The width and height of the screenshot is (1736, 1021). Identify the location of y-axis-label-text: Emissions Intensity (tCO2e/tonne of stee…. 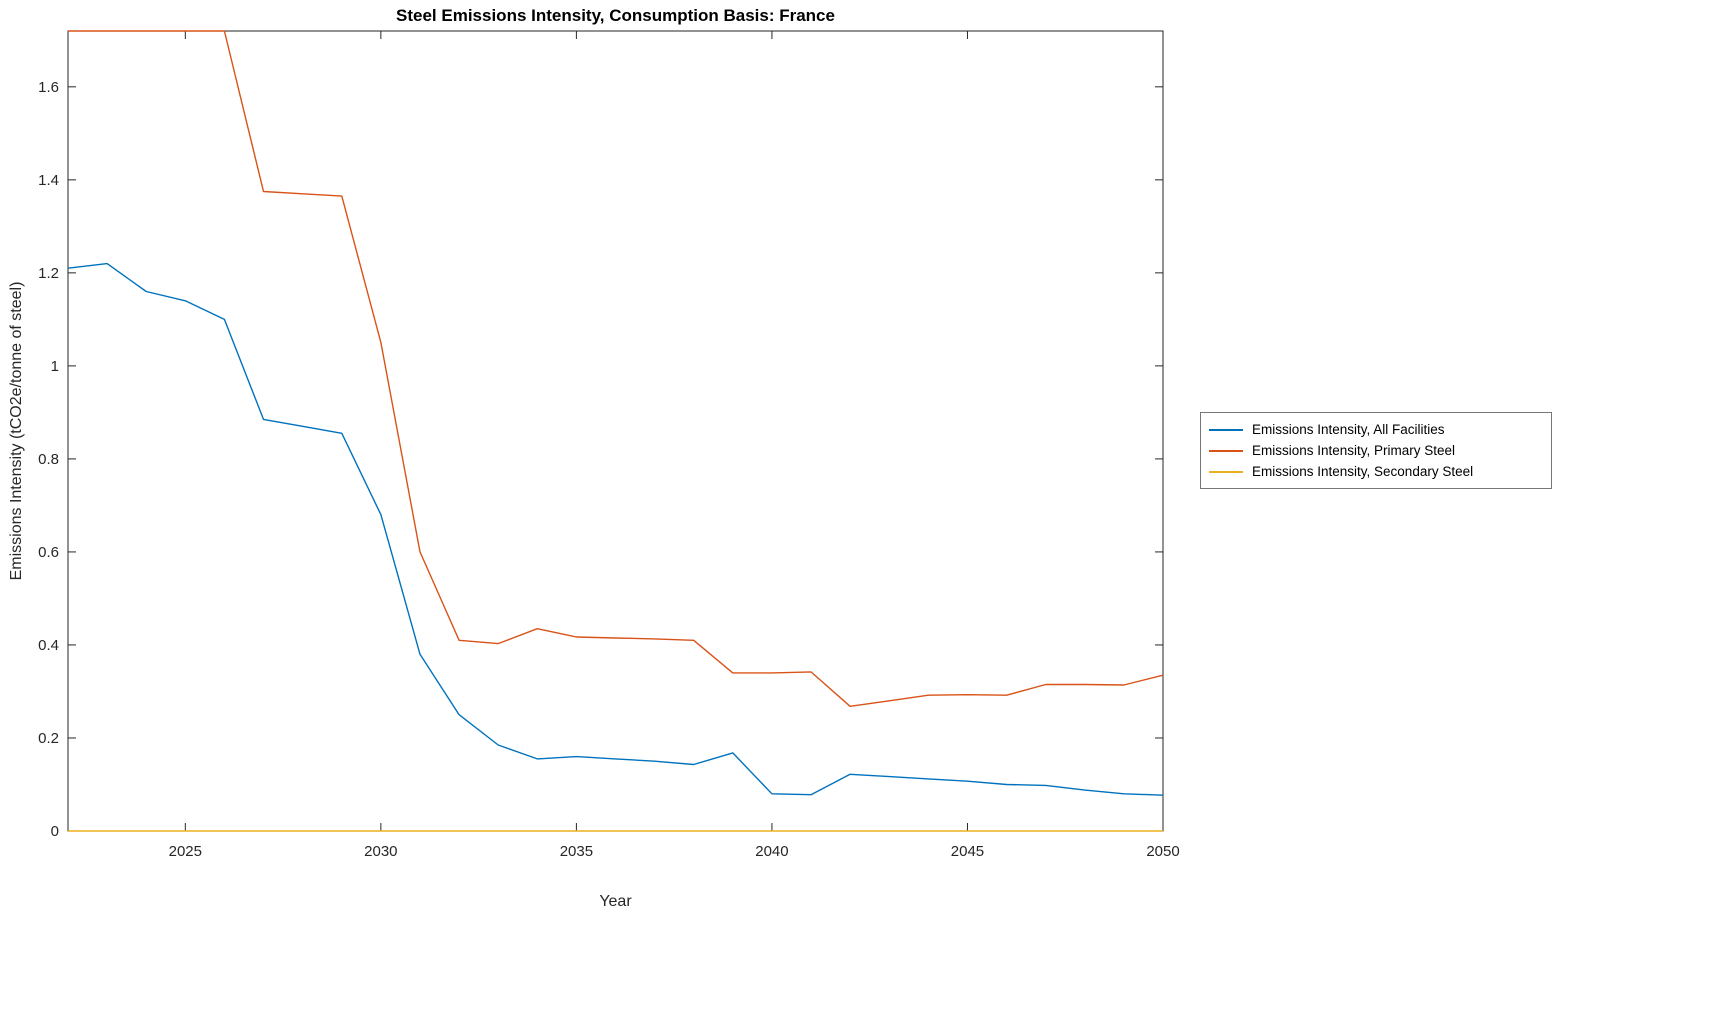
(16, 431).